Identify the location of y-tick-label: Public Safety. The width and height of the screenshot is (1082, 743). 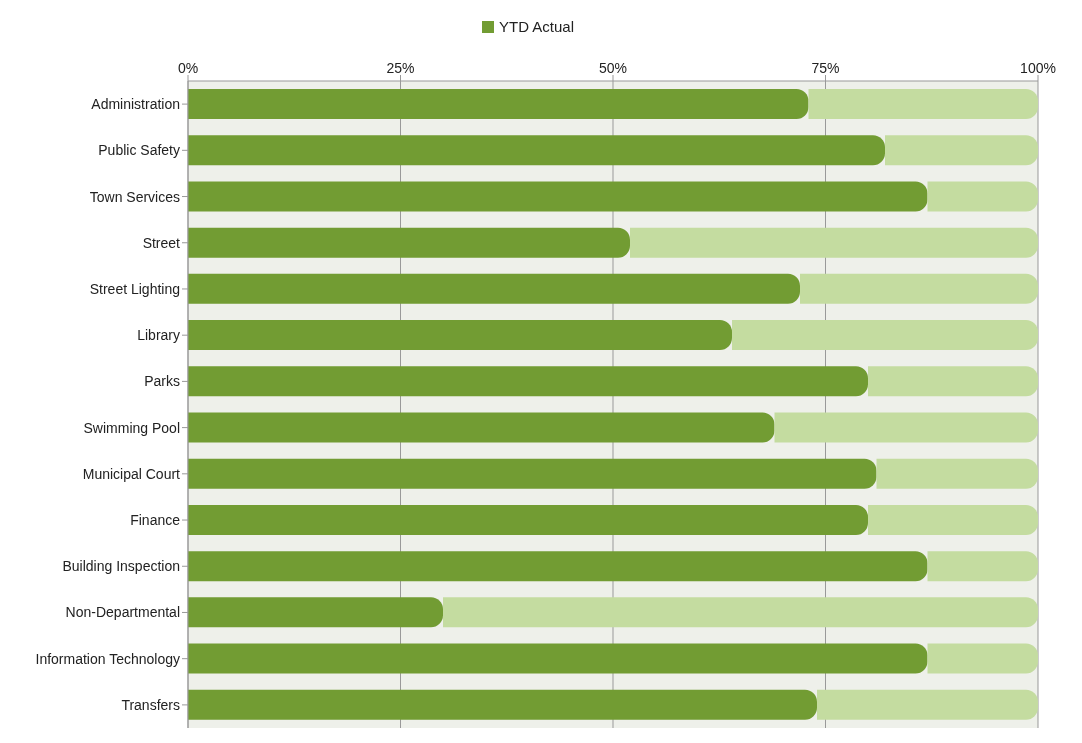
(139, 150).